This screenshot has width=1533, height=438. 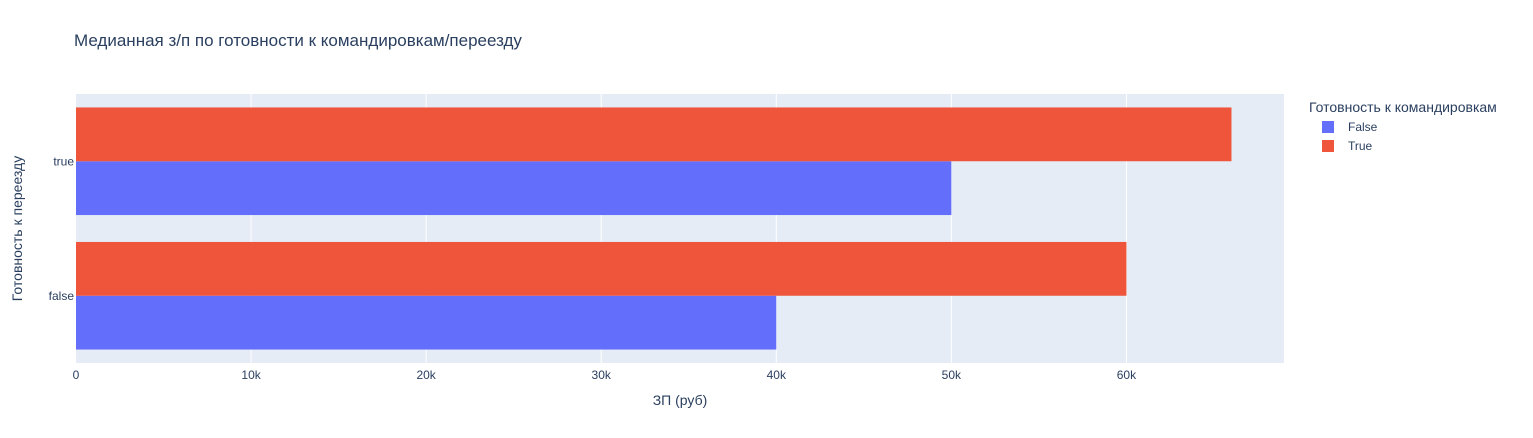 I want to click on y-tick-label: true, so click(x=63, y=161).